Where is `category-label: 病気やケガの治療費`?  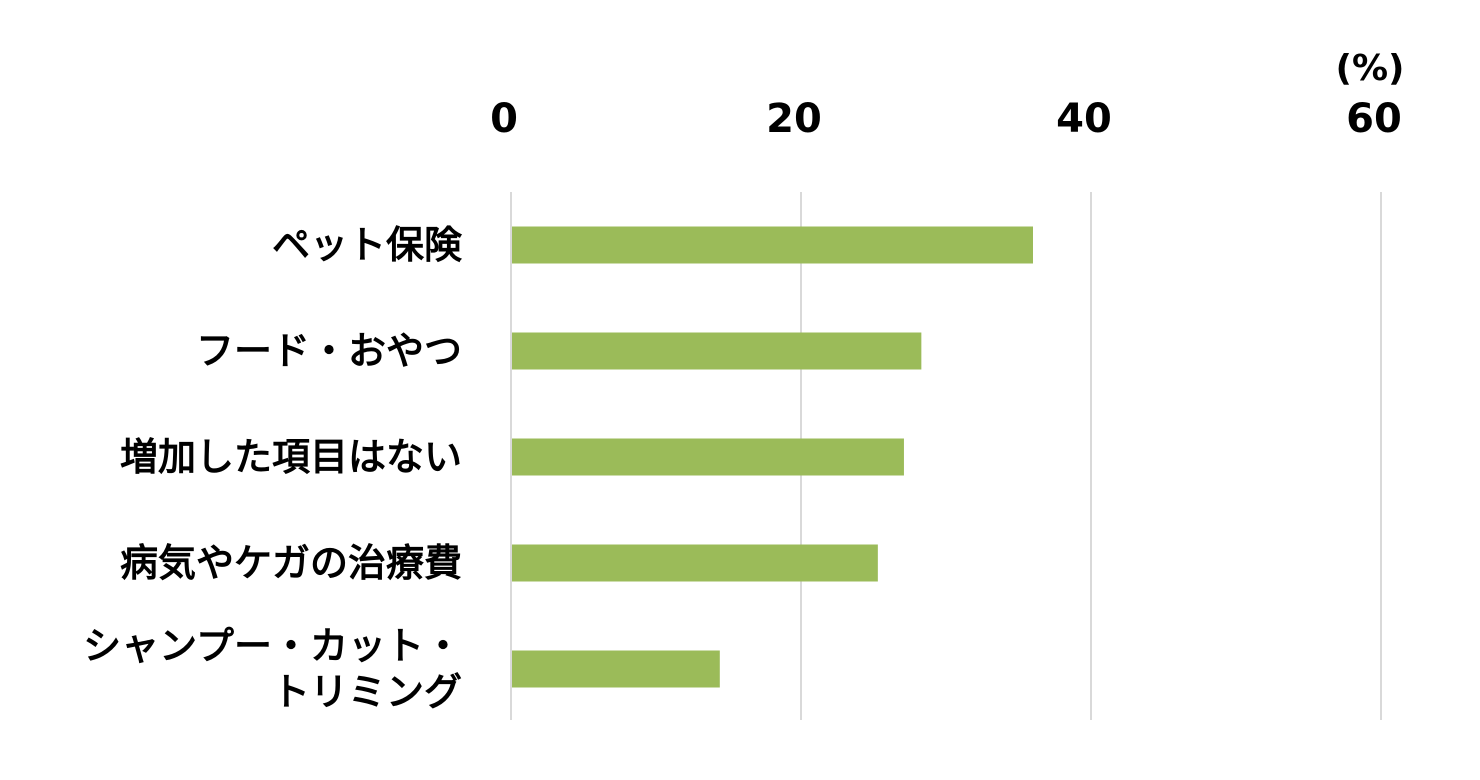
category-label: 病気やケガの治療費 is located at coordinates (291, 563).